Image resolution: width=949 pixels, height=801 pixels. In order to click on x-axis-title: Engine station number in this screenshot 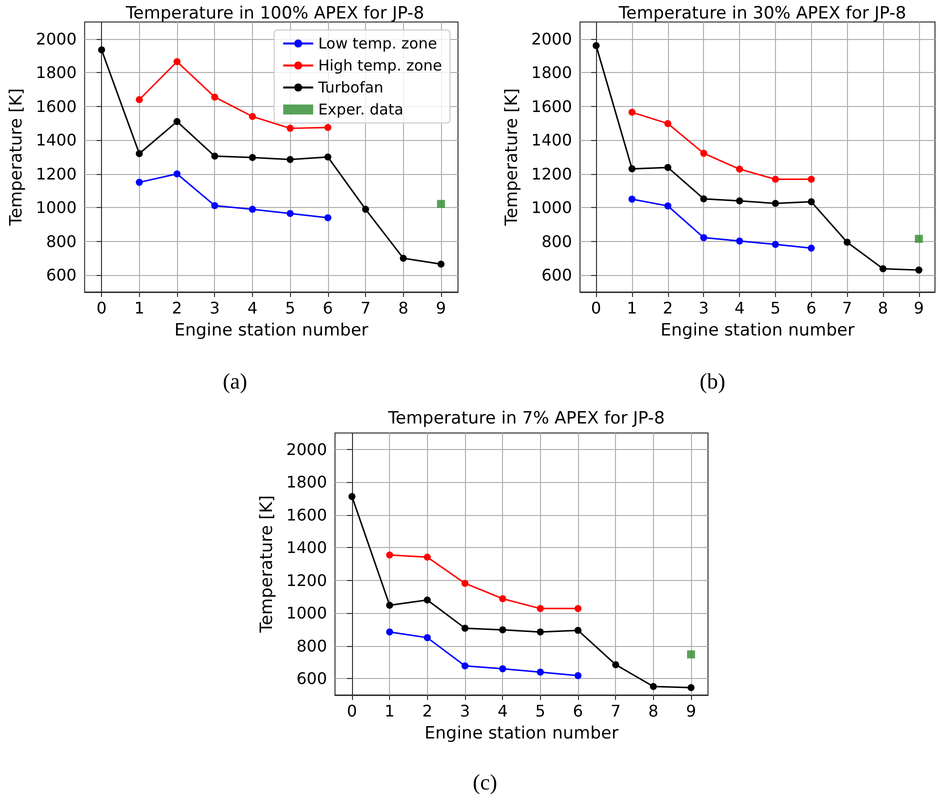, I will do `click(271, 330)`.